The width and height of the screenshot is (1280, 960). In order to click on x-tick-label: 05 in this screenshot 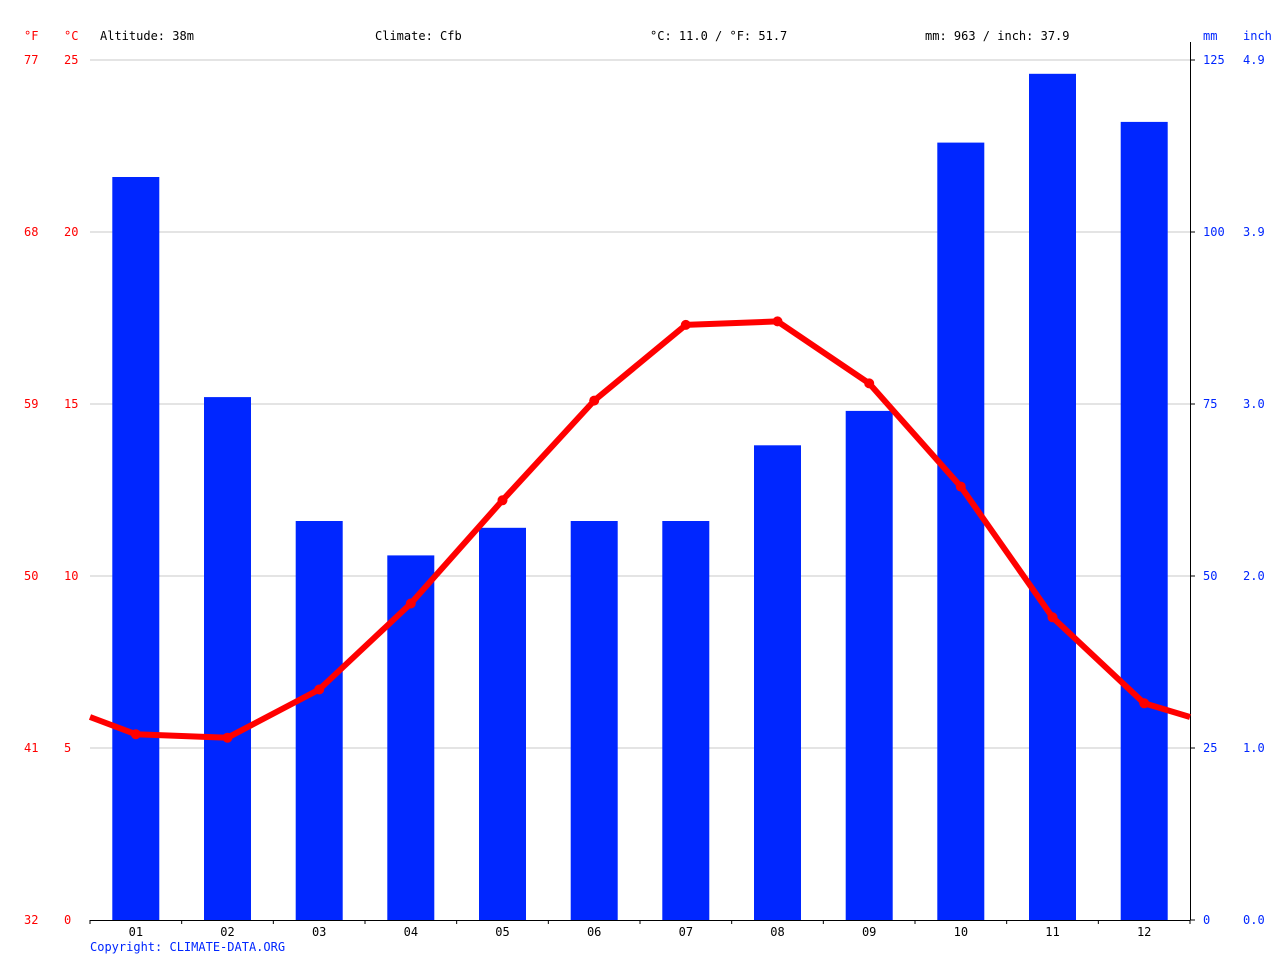, I will do `click(502, 932)`.